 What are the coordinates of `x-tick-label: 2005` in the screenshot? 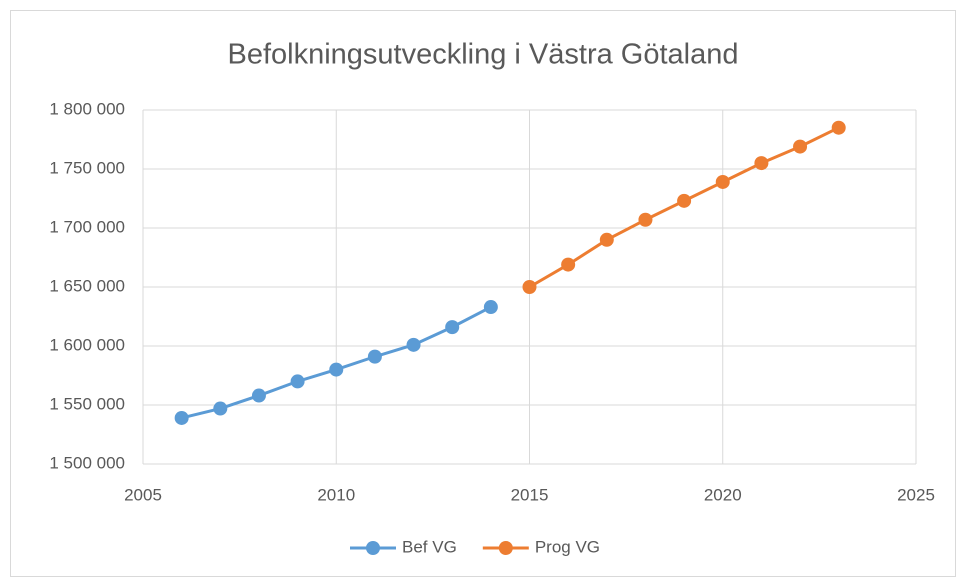 It's located at (143, 494).